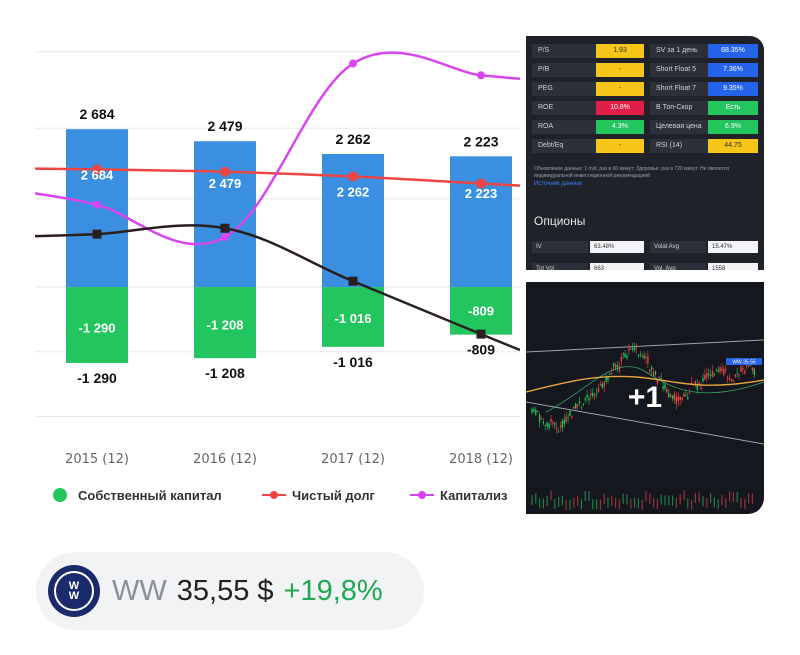 The image size is (800, 655). I want to click on legend-label: Собственный капитал, so click(150, 495).